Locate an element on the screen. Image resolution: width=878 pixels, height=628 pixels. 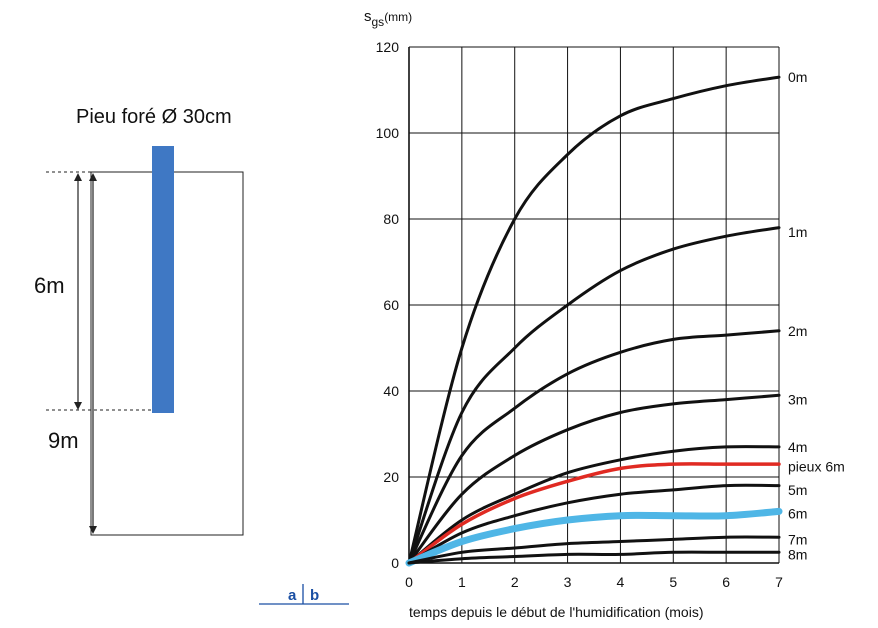
curve-label: 4m is located at coordinates (797, 447).